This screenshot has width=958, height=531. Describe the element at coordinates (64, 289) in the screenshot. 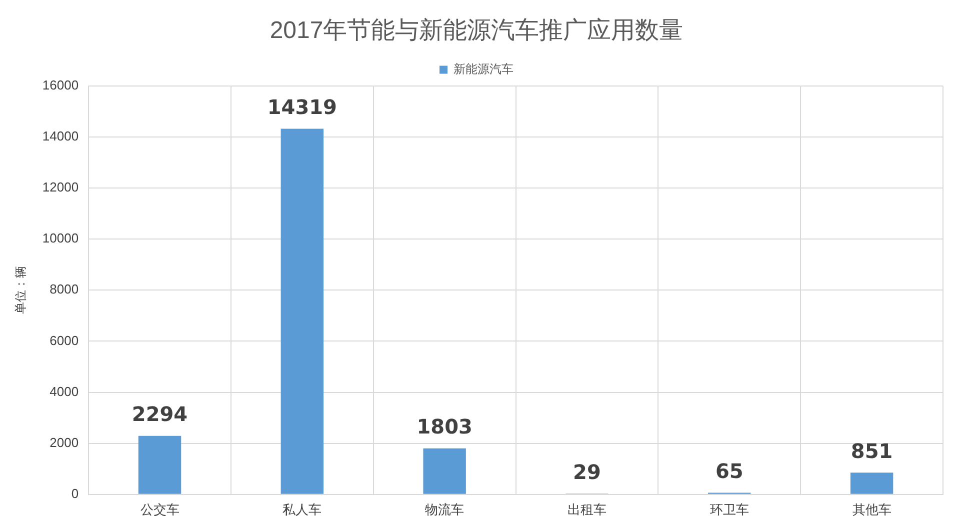

I see `y-tick-label: 8000` at that location.